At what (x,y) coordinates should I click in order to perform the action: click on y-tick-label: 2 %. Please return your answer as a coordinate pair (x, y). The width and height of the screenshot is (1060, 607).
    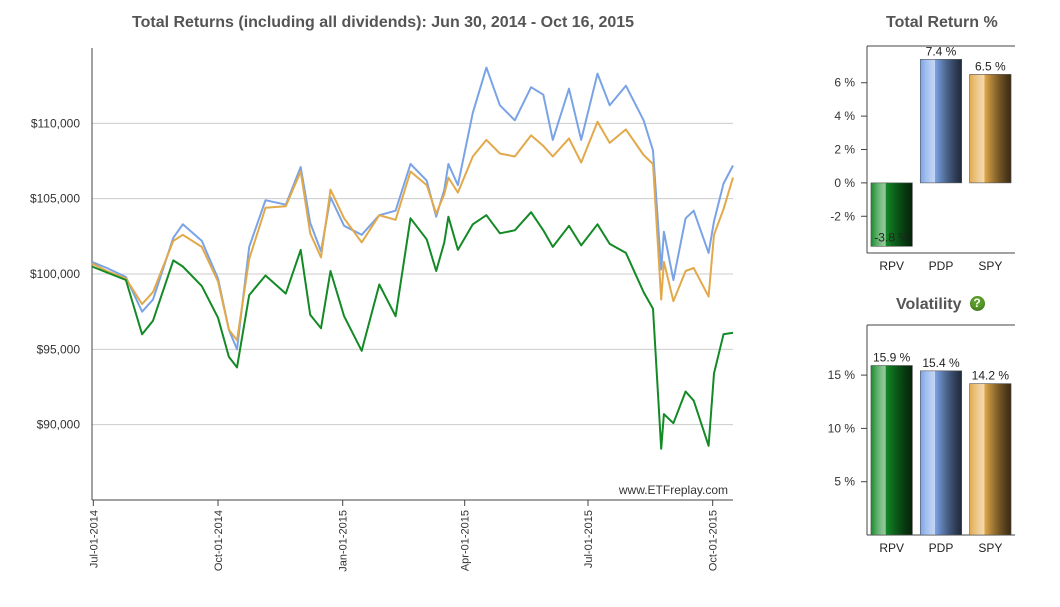
    Looking at the image, I should click on (844, 150).